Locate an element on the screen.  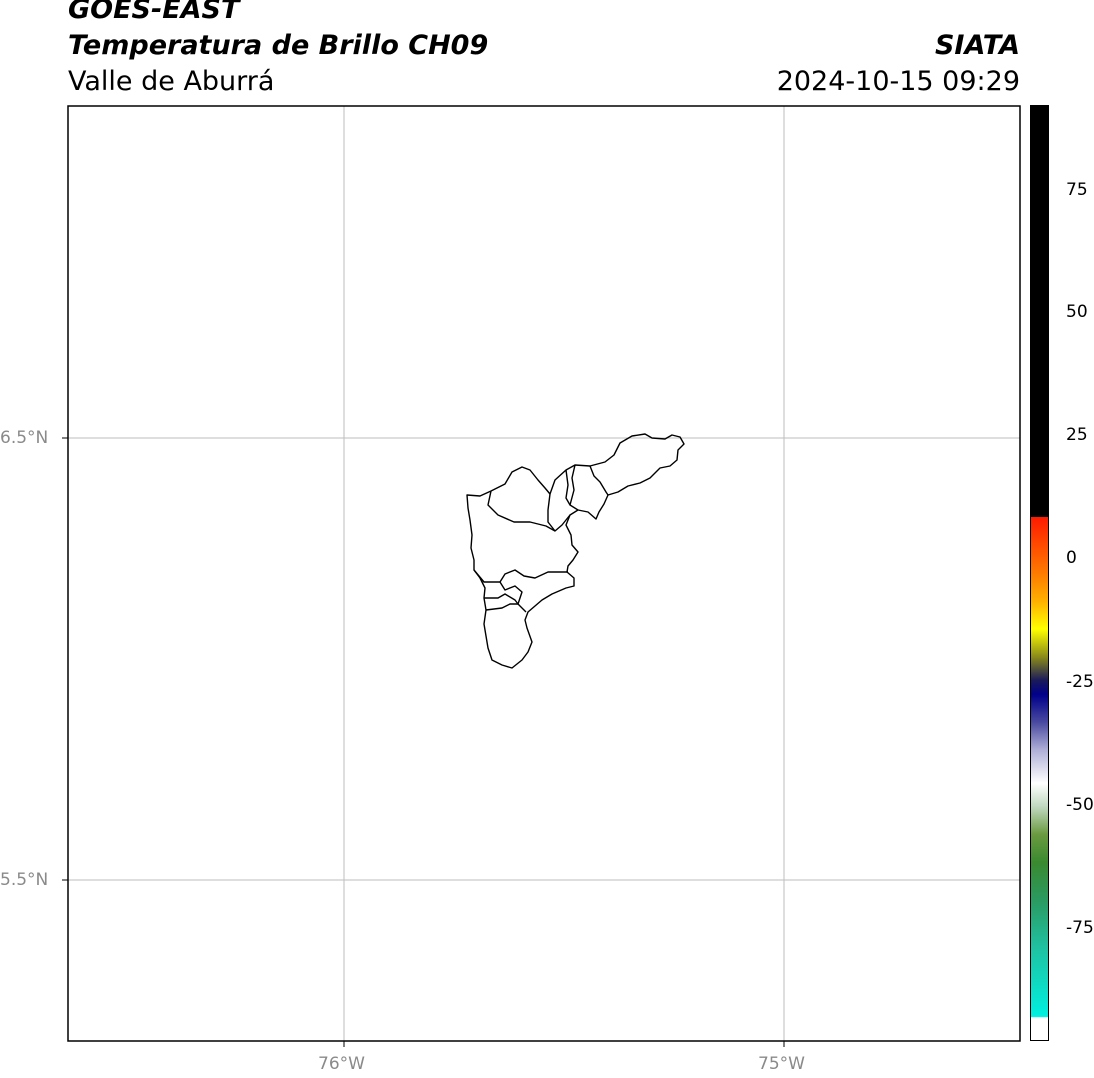
colorbar-tick-label: 75 is located at coordinates (1077, 190).